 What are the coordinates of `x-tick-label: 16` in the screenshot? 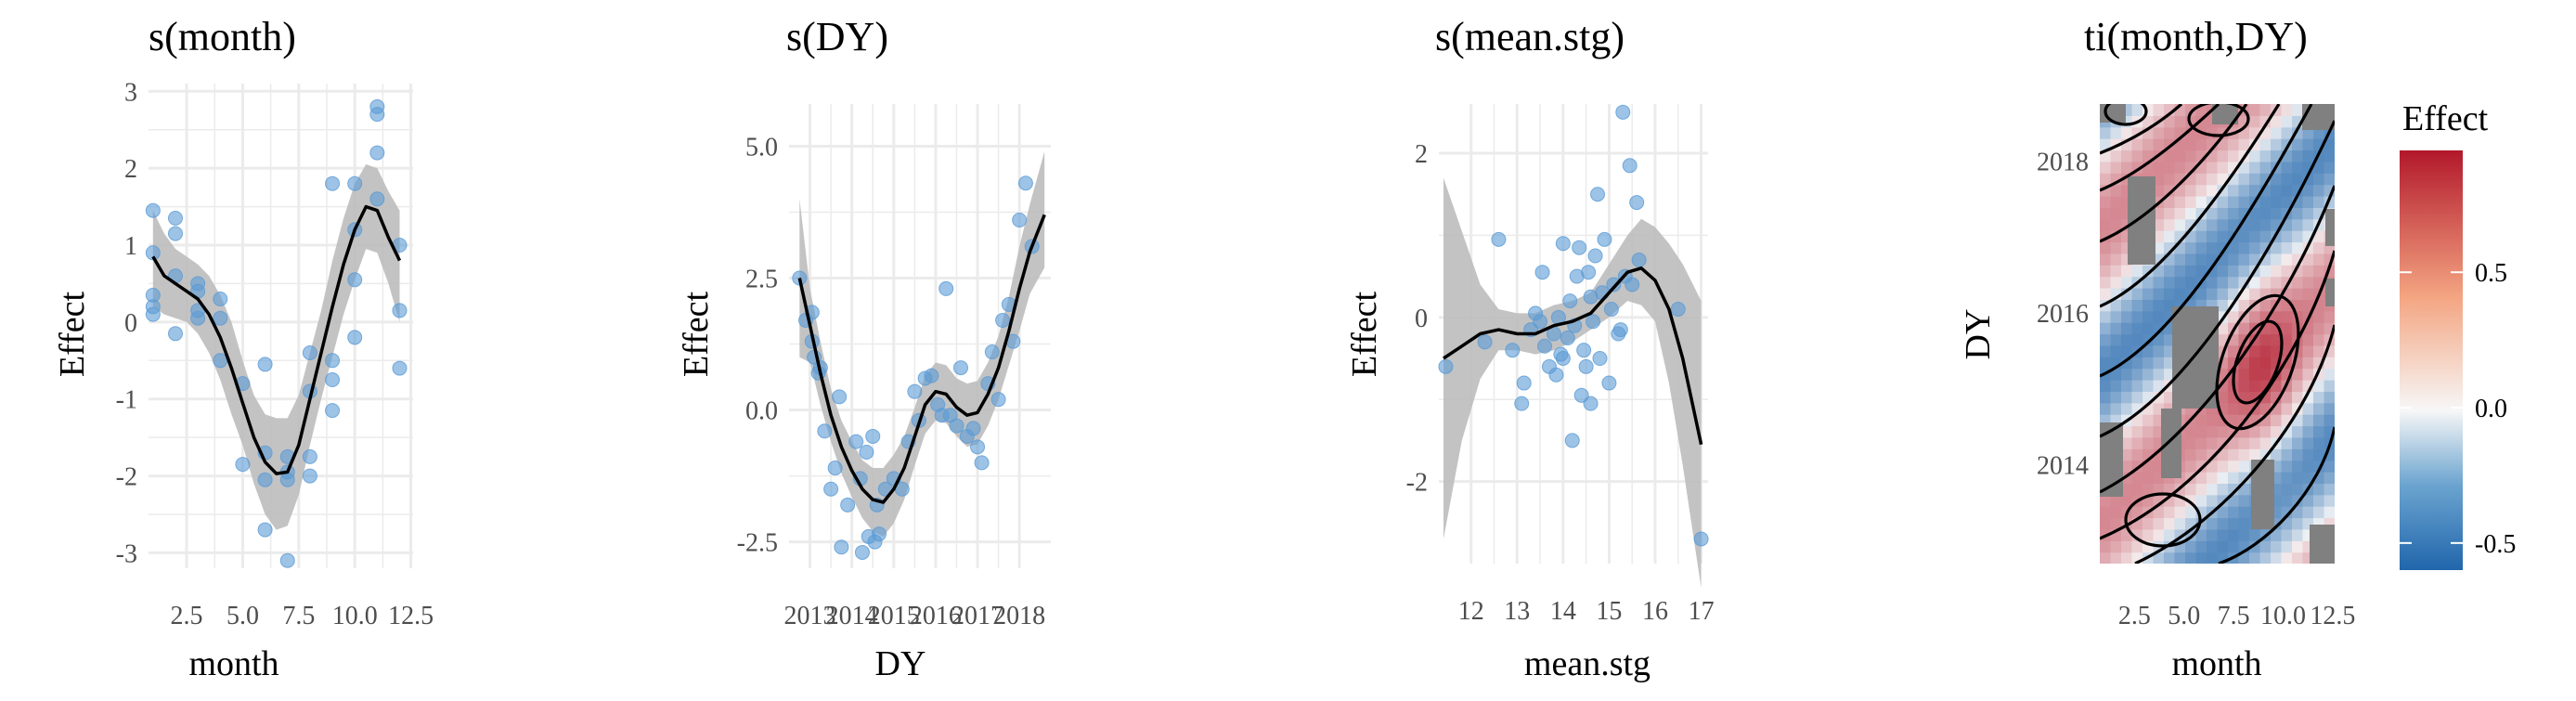 It's located at (1655, 611).